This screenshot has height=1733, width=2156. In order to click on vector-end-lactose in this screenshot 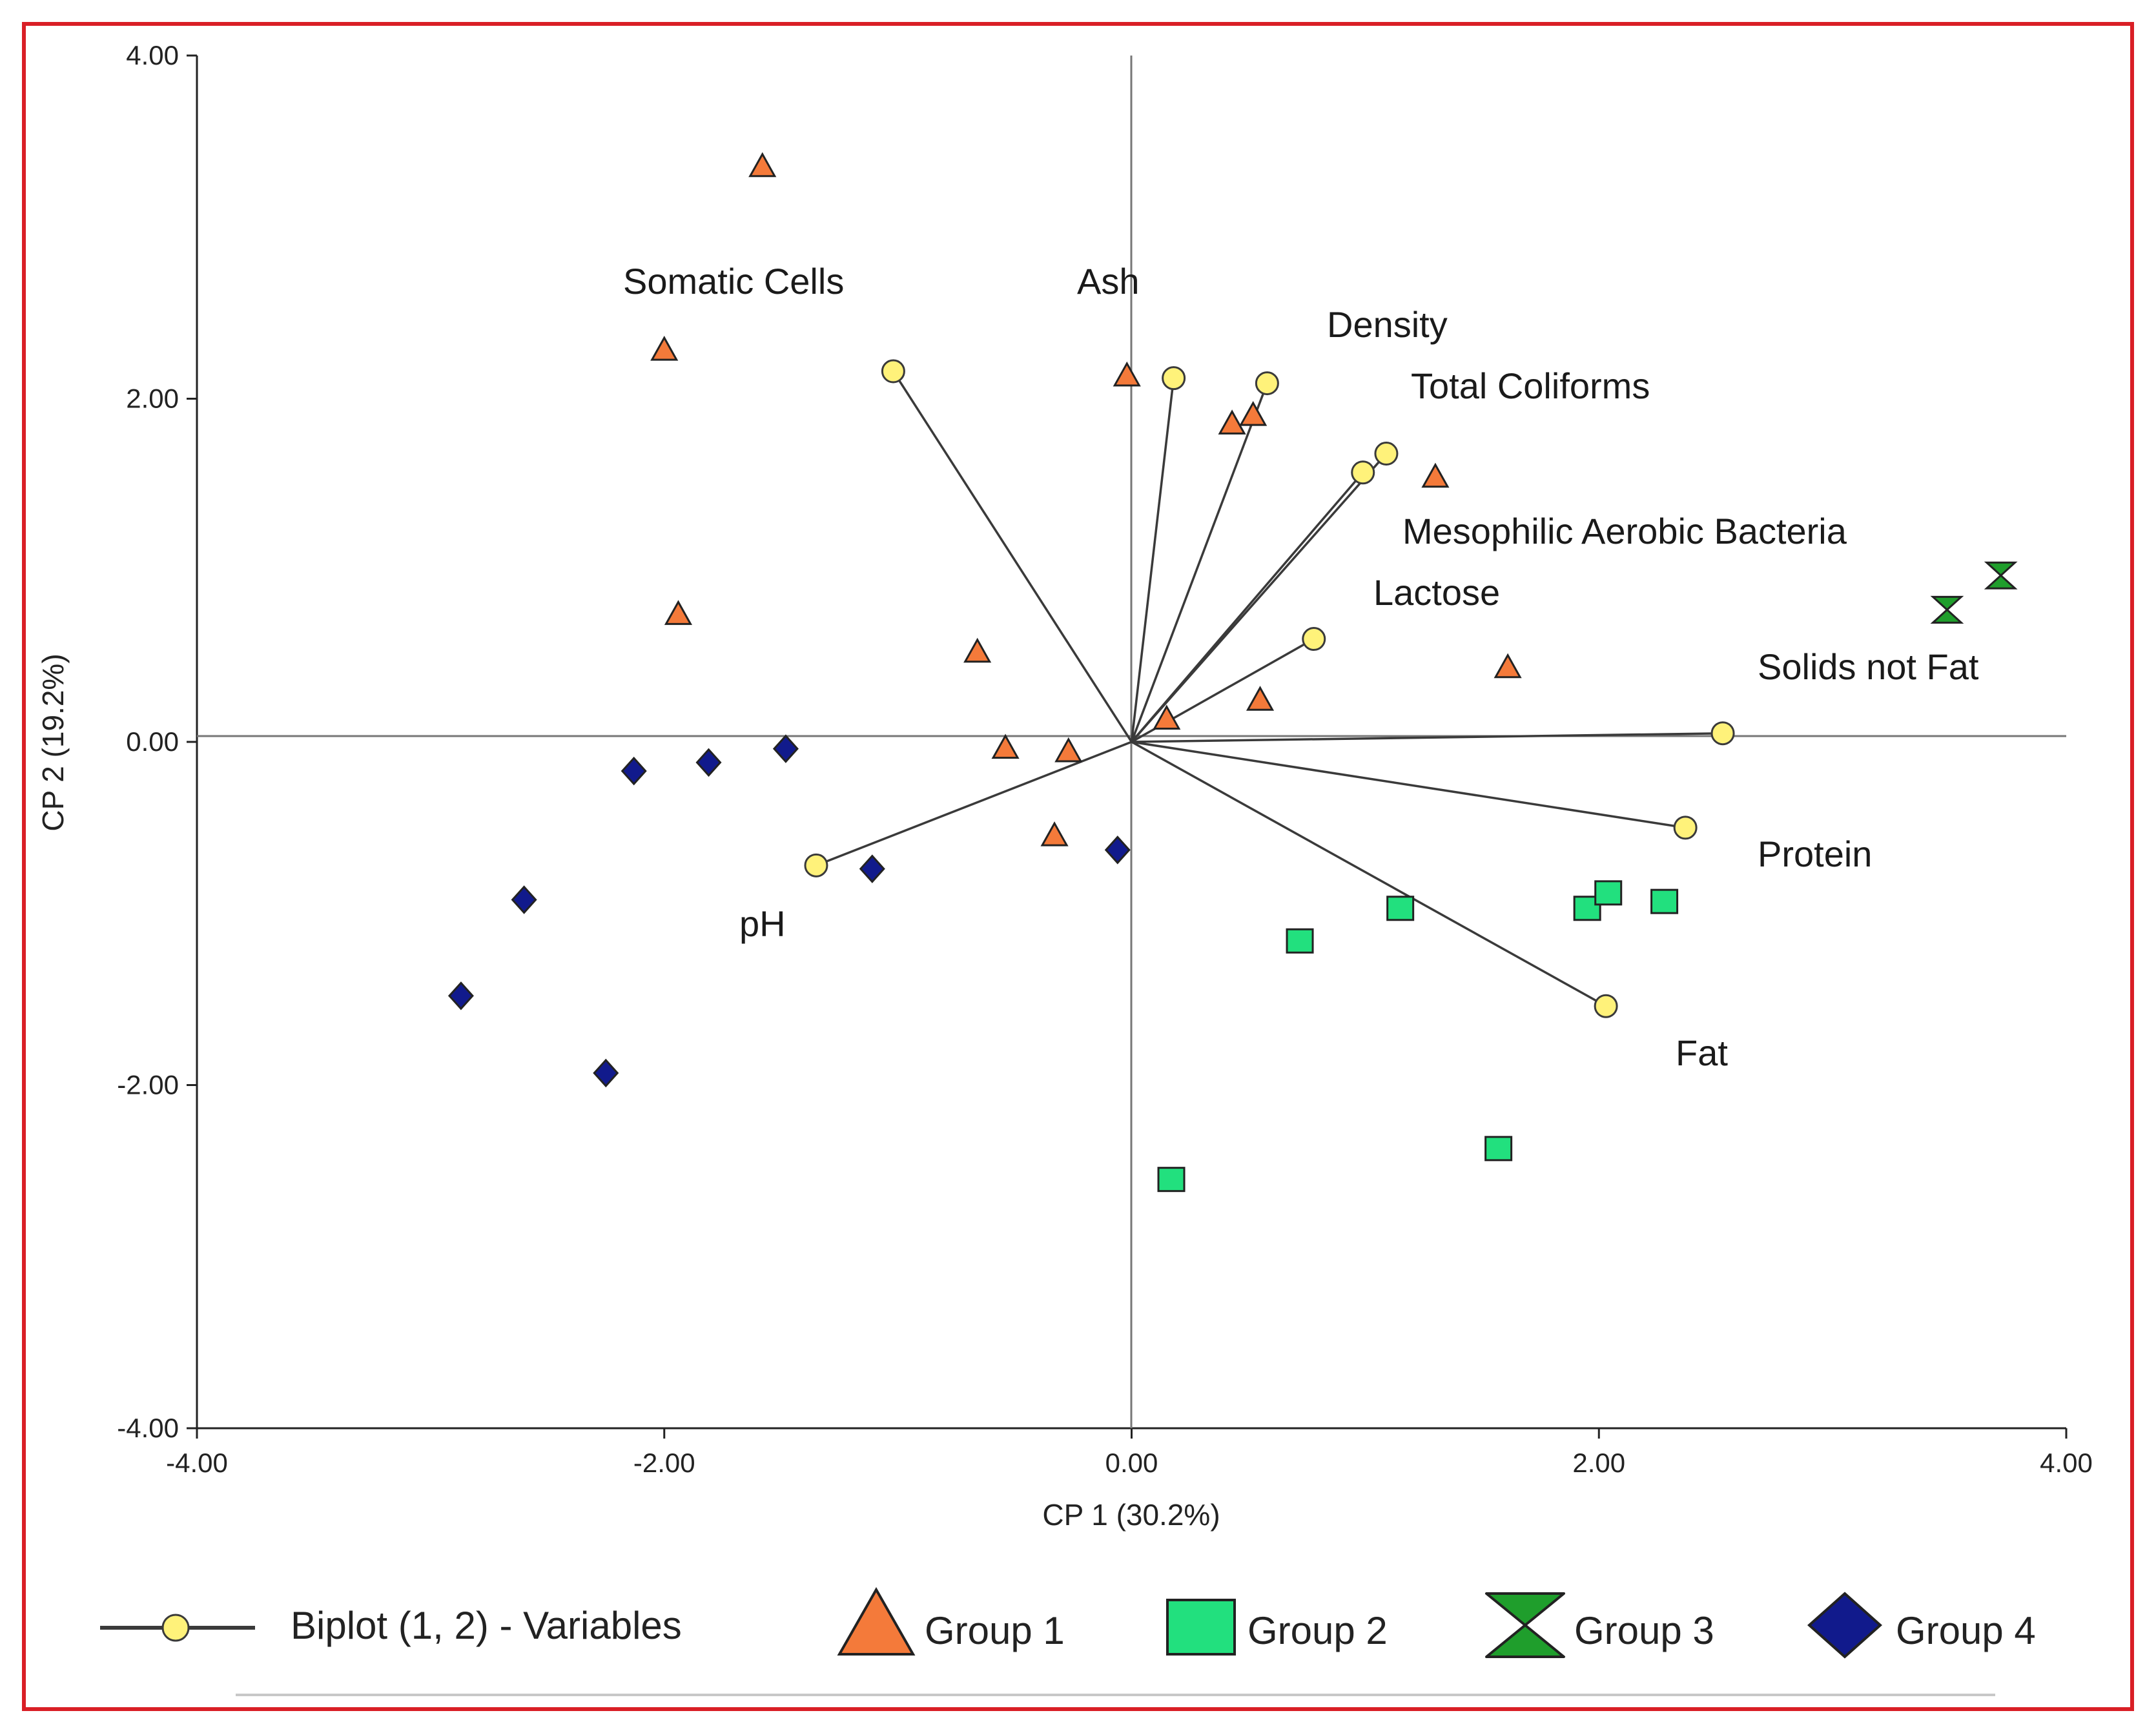, I will do `click(1314, 639)`.